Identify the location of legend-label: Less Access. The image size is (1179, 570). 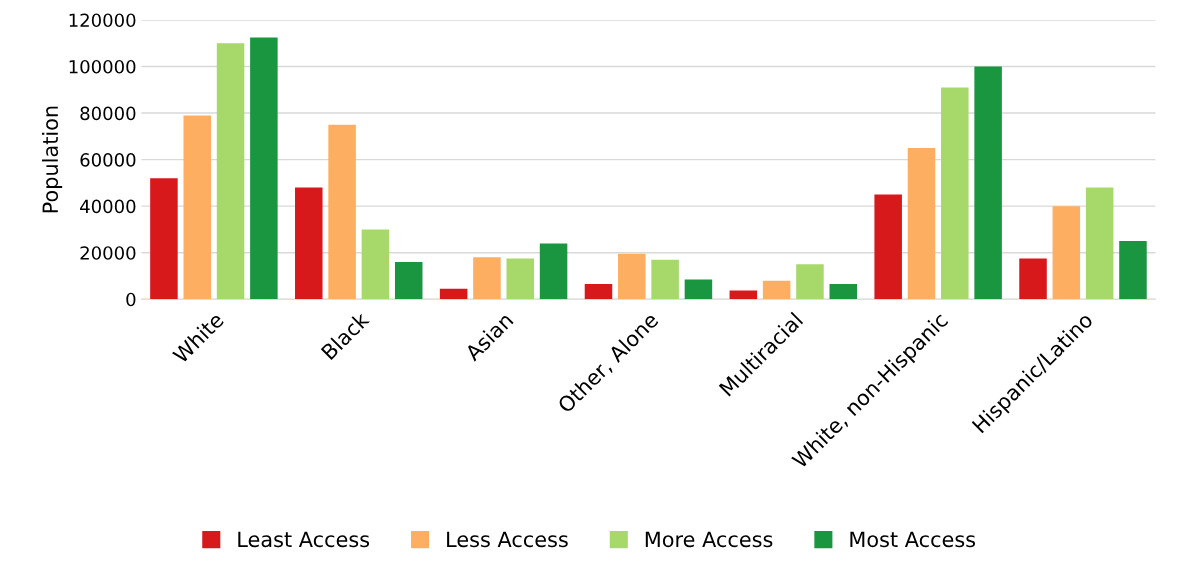
(507, 539).